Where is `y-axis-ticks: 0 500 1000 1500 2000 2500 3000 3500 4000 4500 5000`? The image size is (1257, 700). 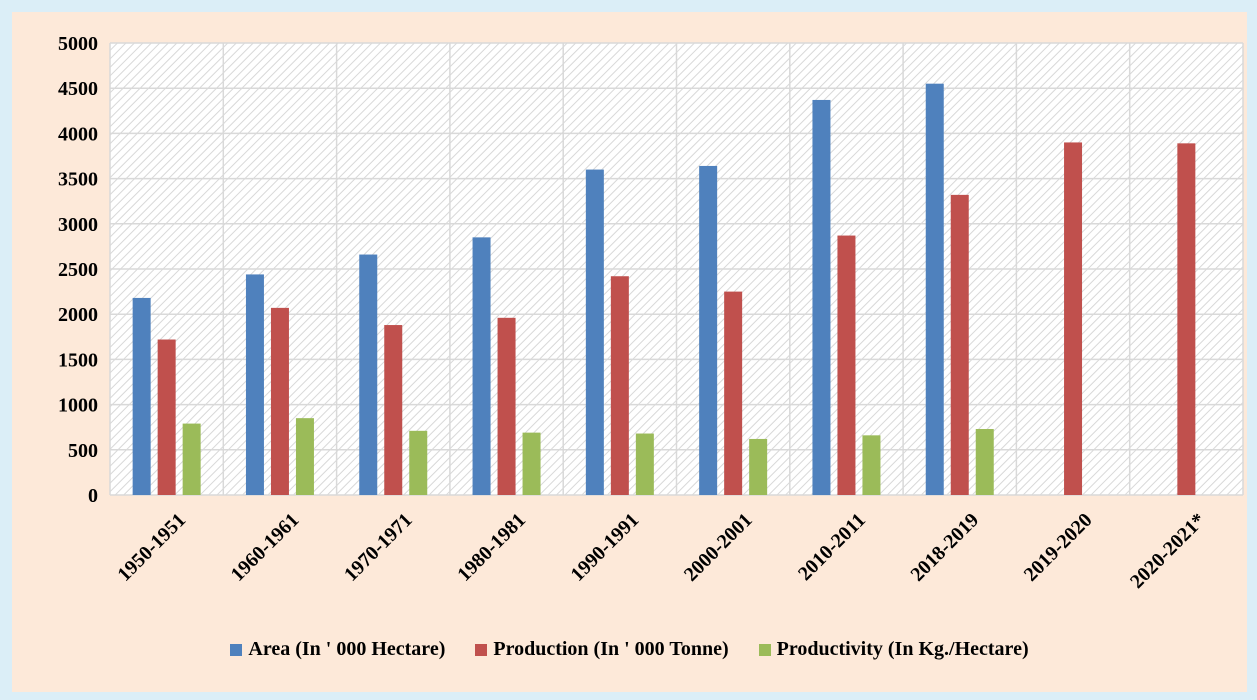
y-axis-ticks: 0 500 1000 1500 2000 2500 3000 3500 4000 4500 5000 is located at coordinates (78, 270).